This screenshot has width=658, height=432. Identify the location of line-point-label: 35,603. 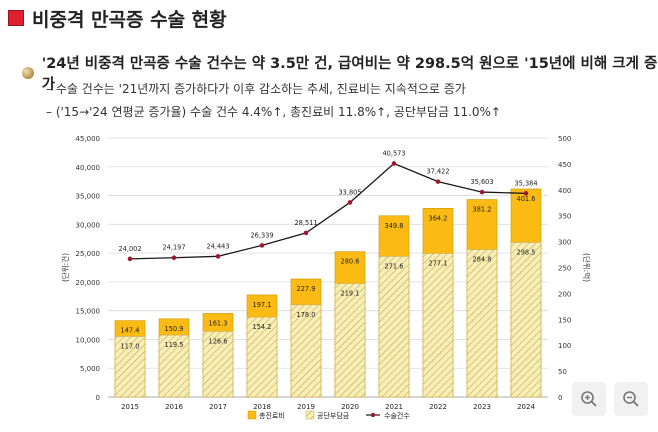
(481, 182).